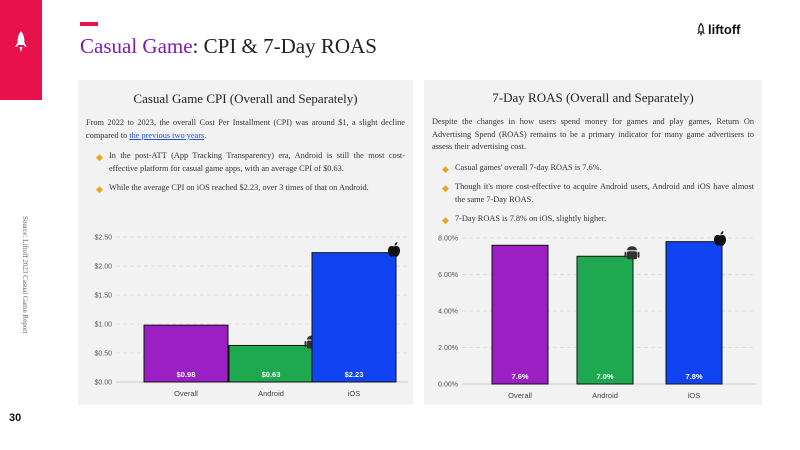  Describe the element at coordinates (604, 376) in the screenshot. I see `bar-value-label: 7.0%` at that location.